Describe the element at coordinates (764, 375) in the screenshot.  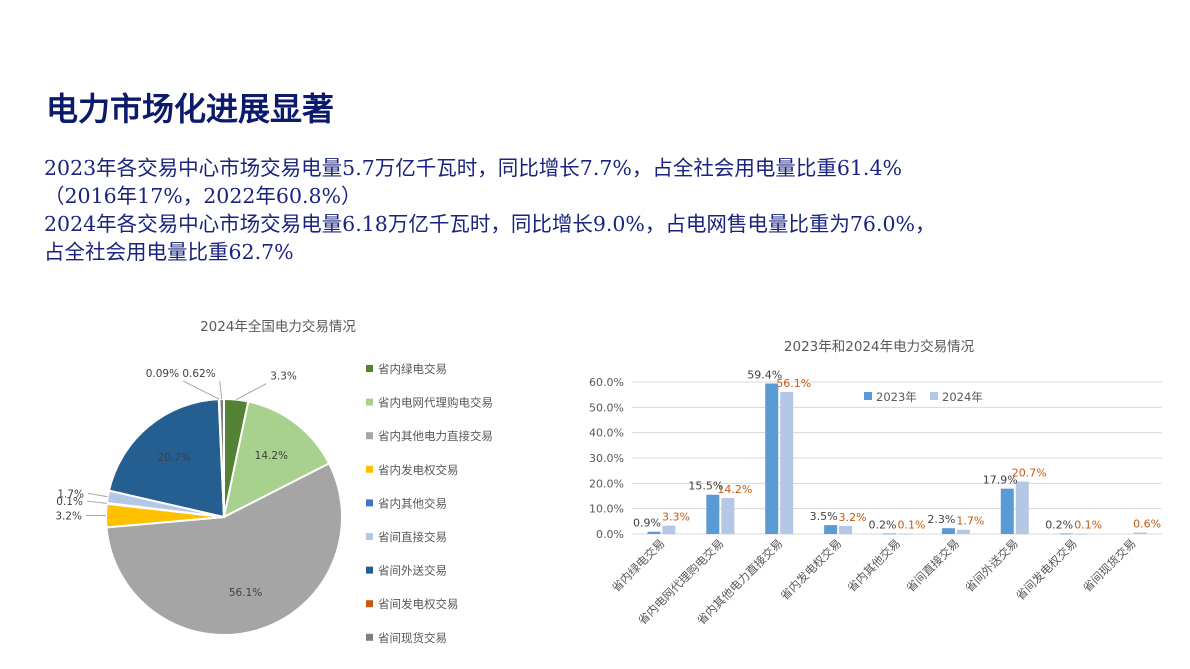
I see `bar-data-label: 59.4%` at that location.